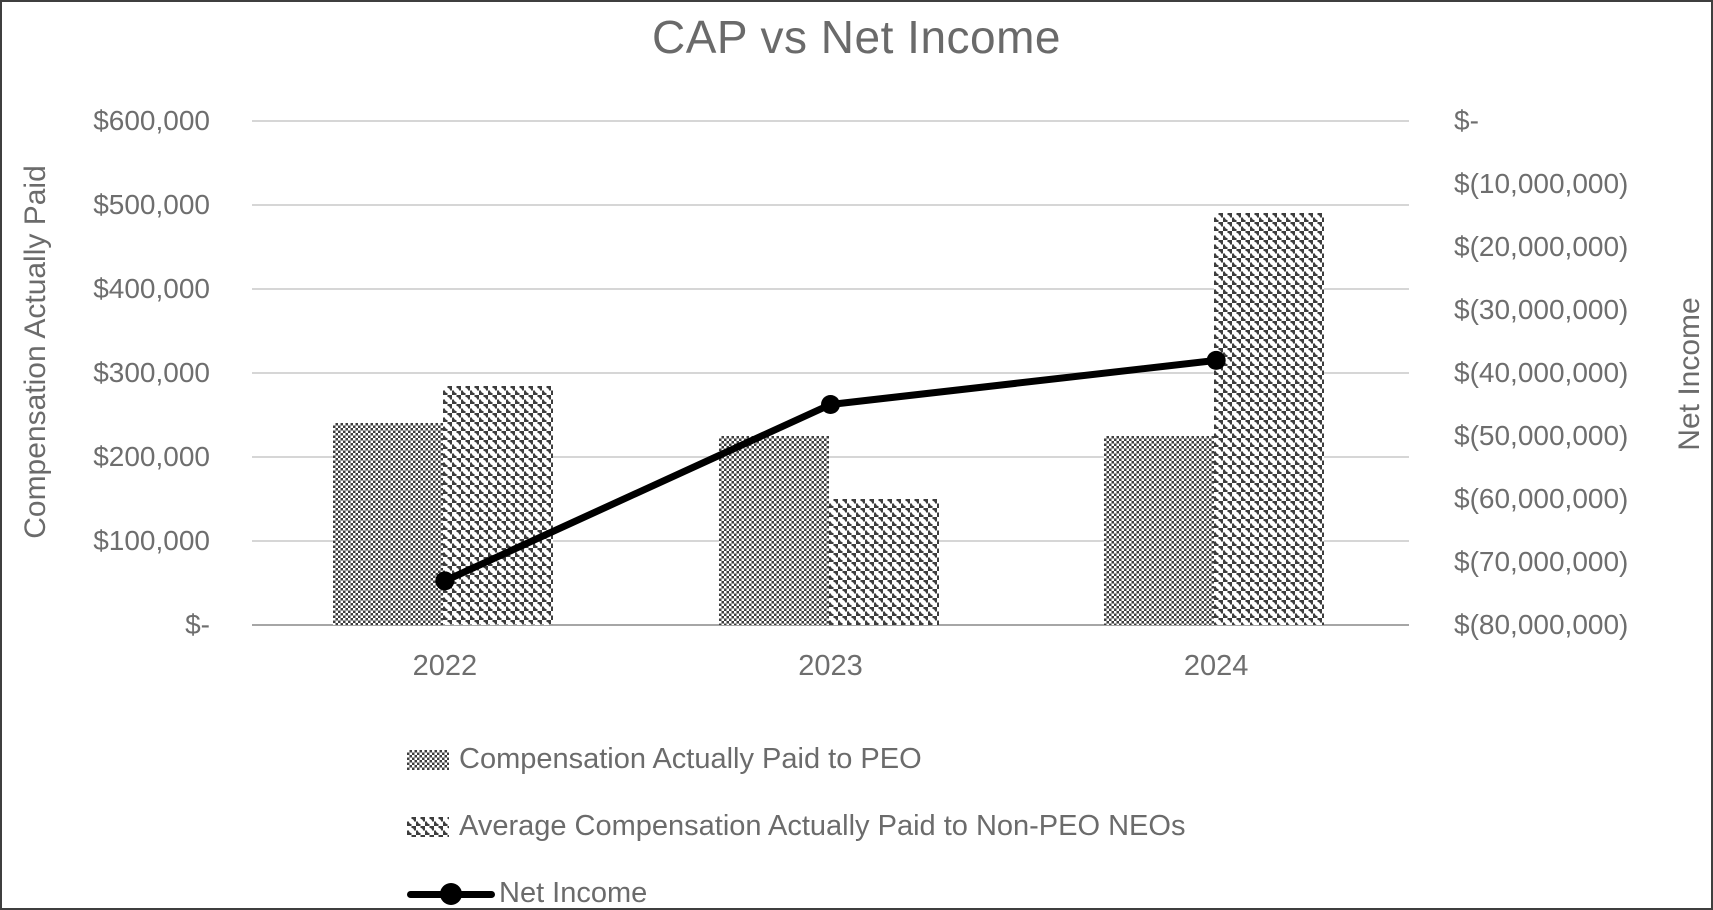  Describe the element at coordinates (1541, 309) in the screenshot. I see `right-axis-tick: $(30,000,000)` at that location.